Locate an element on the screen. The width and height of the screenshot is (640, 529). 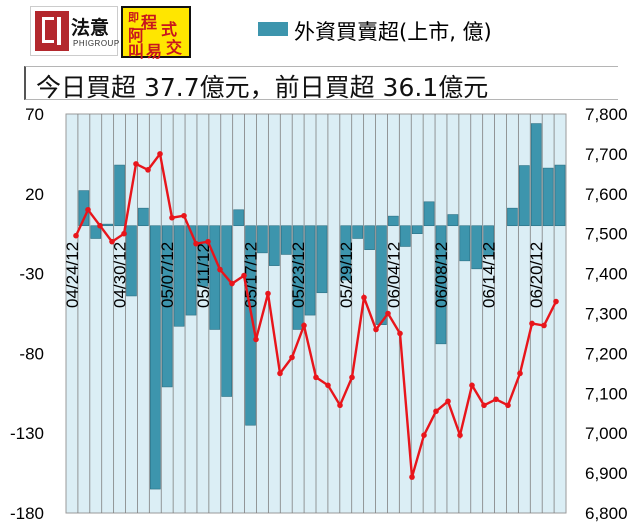
x-tick-label: 05/07/12 is located at coordinates (167, 275).